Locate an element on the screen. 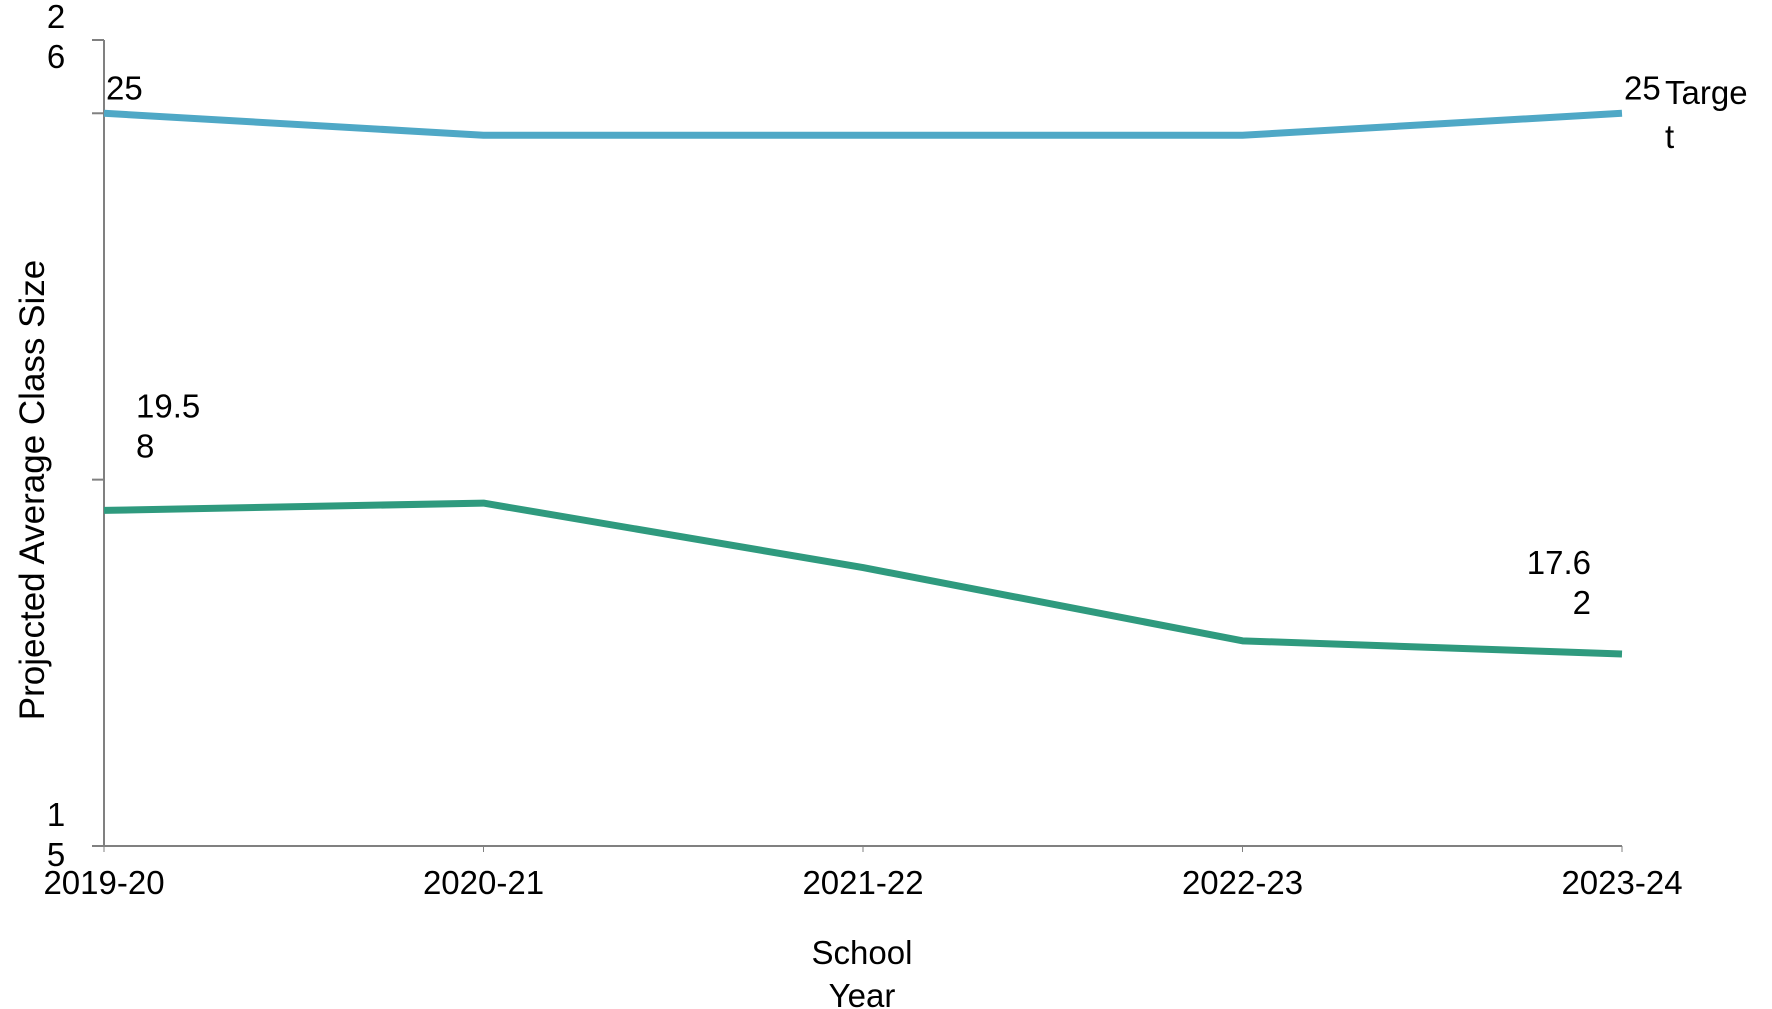 The width and height of the screenshot is (1772, 1009). x-tick-label: 2020-21 is located at coordinates (483, 882).